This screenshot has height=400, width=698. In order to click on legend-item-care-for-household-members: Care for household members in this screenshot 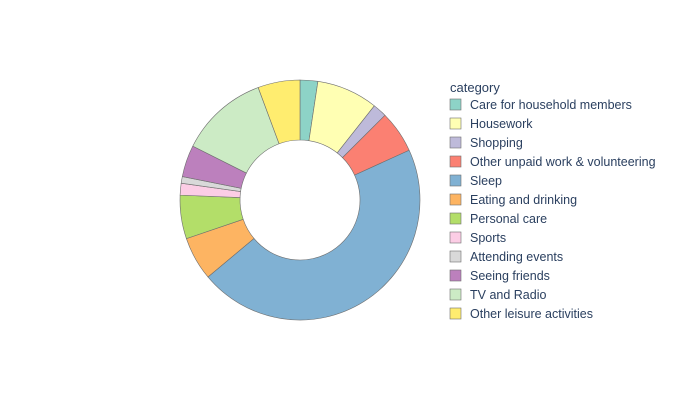, I will do `click(540, 105)`.